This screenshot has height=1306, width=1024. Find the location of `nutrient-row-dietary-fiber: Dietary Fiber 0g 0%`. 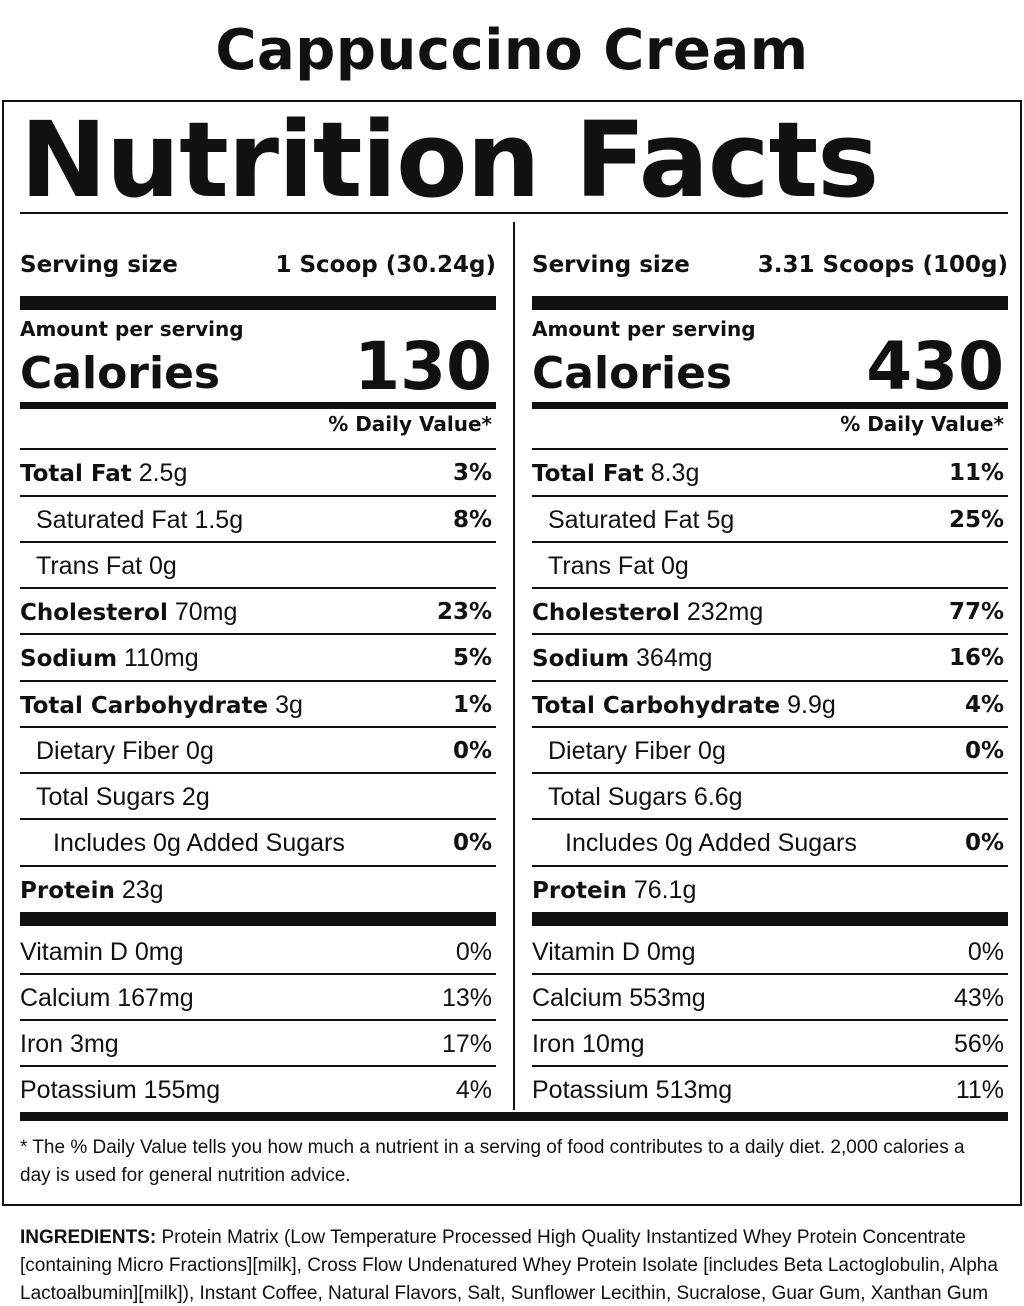

nutrient-row-dietary-fiber: Dietary Fiber 0g 0% is located at coordinates (770, 751).